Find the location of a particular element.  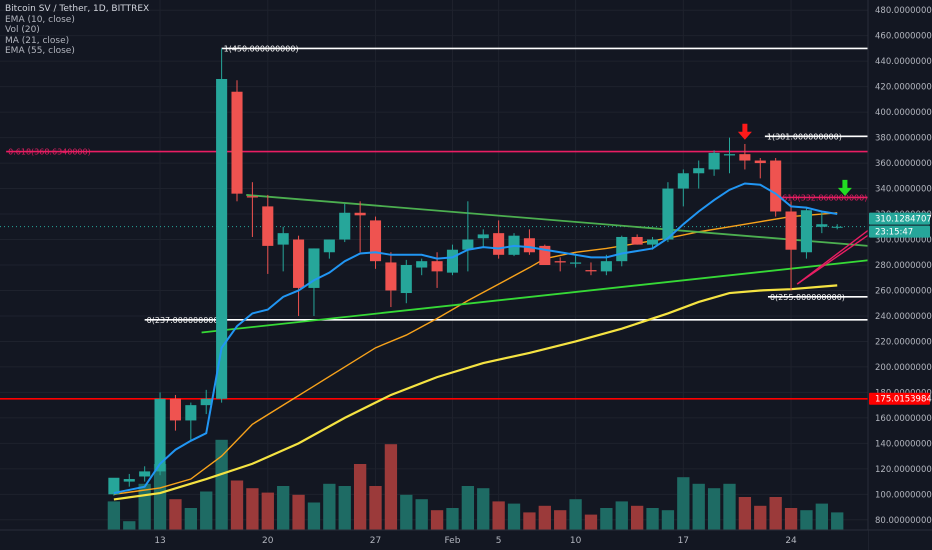

y-tick-label: 260.00000000 is located at coordinates (903, 291).